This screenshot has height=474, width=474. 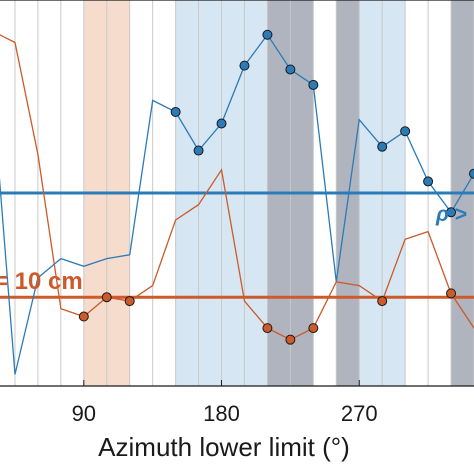 I want to click on x-axis-label: Azimuth lower limit (°), so click(x=224, y=447).